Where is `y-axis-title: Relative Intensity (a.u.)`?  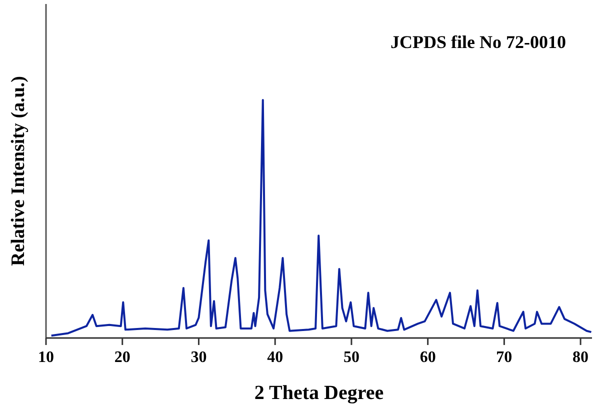
y-axis-title: Relative Intensity (a.u.) is located at coordinates (18, 171).